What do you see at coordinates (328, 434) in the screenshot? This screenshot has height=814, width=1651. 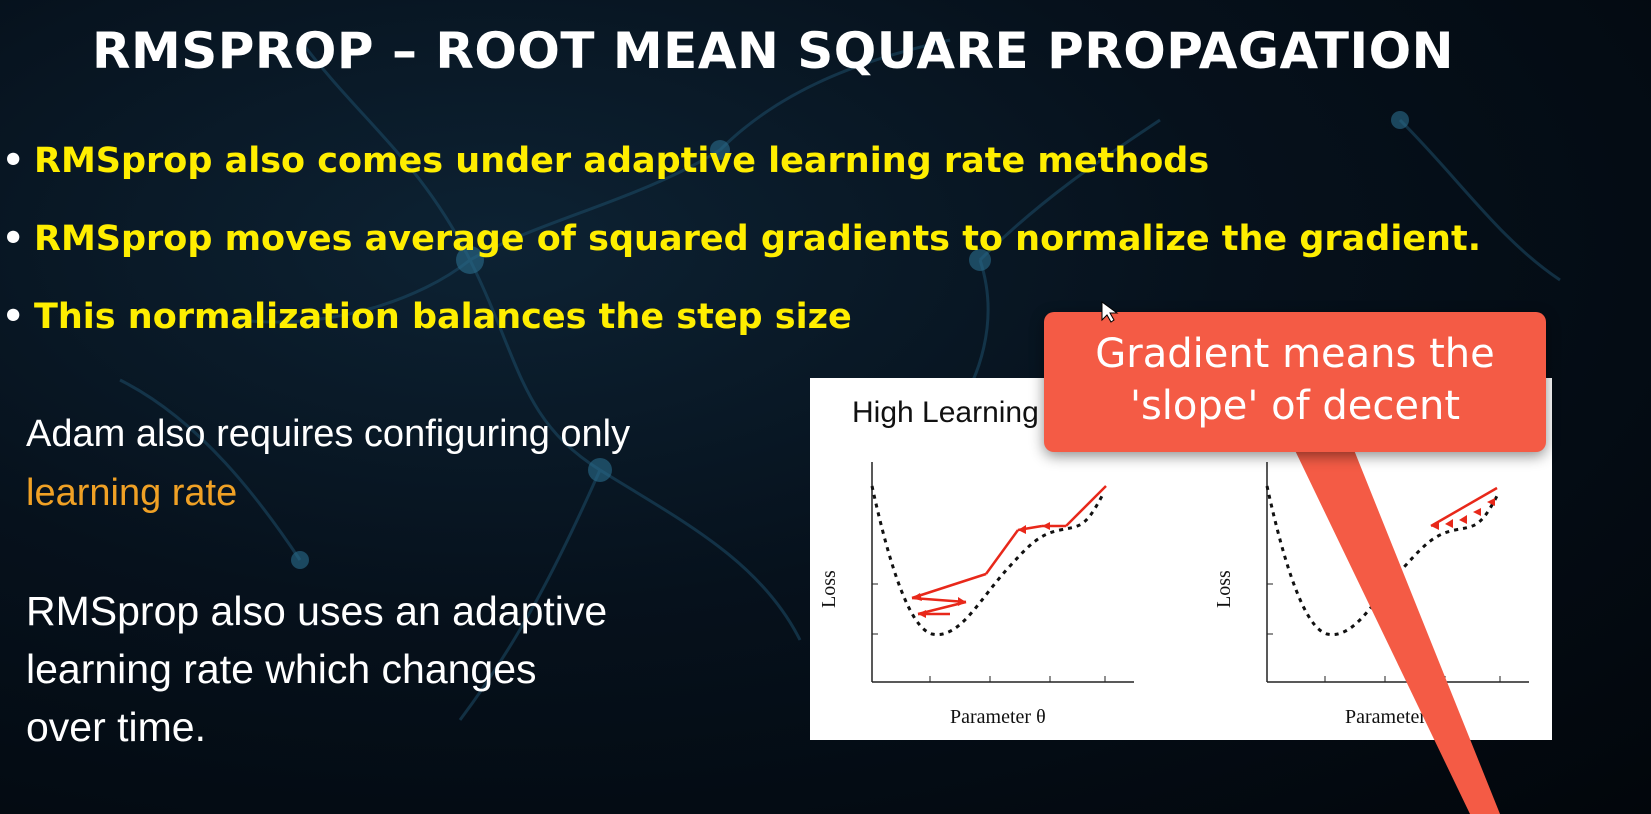 I see `adam-note-line1: Adam also requires configuring only` at bounding box center [328, 434].